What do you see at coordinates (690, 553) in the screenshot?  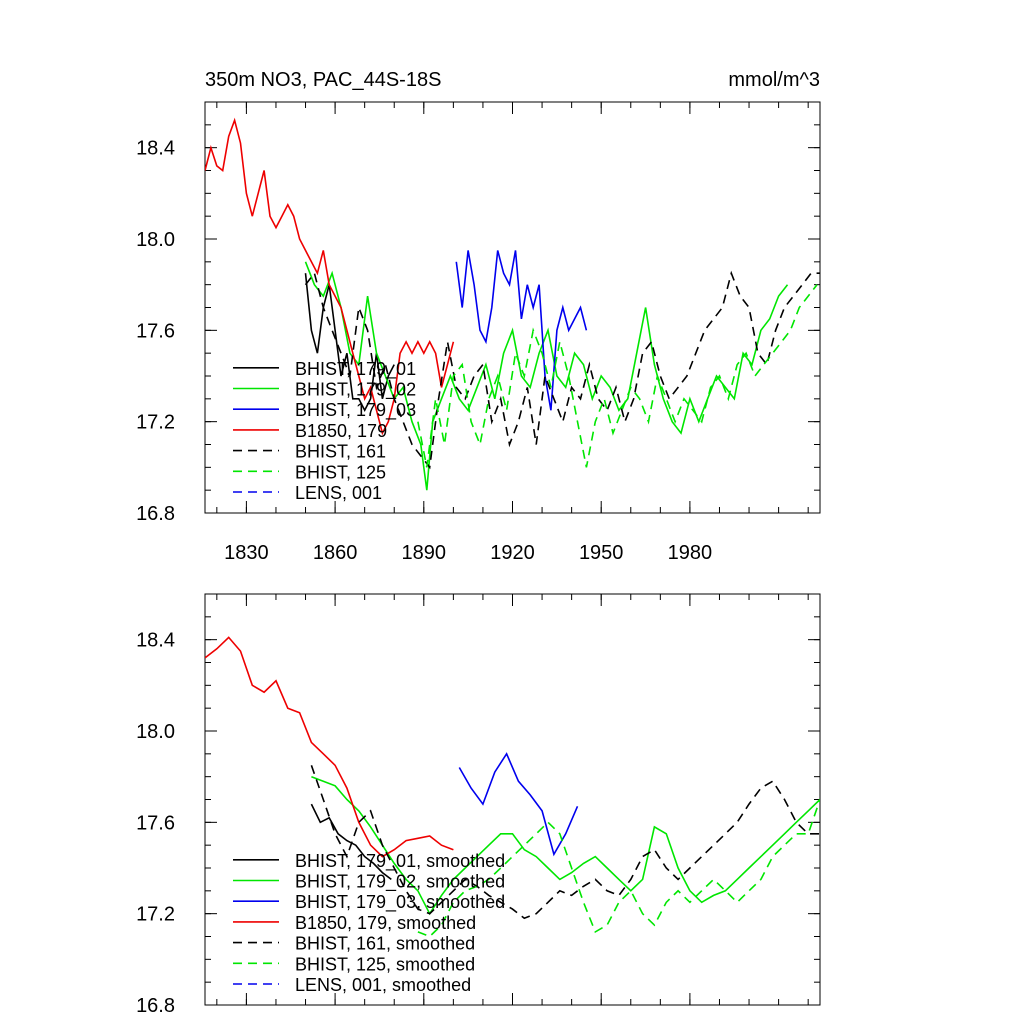 I see `x-tick-label: 1980` at bounding box center [690, 553].